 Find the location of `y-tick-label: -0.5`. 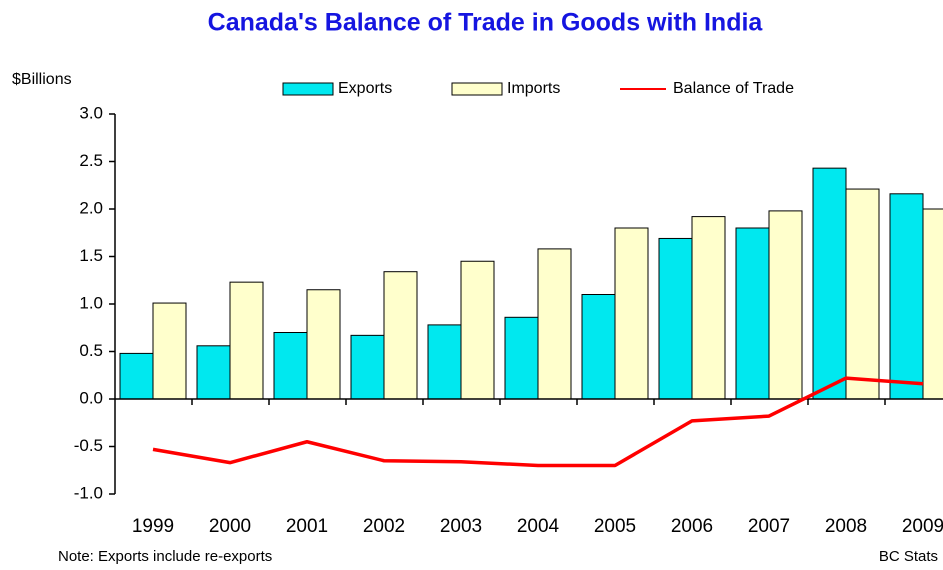

y-tick-label: -0.5 is located at coordinates (88, 445).